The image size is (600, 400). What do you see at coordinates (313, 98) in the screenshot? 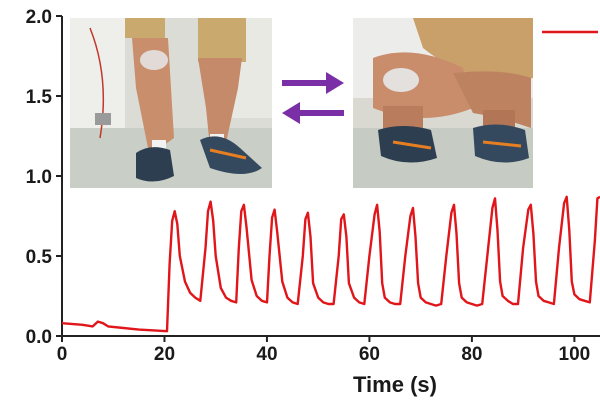
I see `transition-arrows` at bounding box center [313, 98].